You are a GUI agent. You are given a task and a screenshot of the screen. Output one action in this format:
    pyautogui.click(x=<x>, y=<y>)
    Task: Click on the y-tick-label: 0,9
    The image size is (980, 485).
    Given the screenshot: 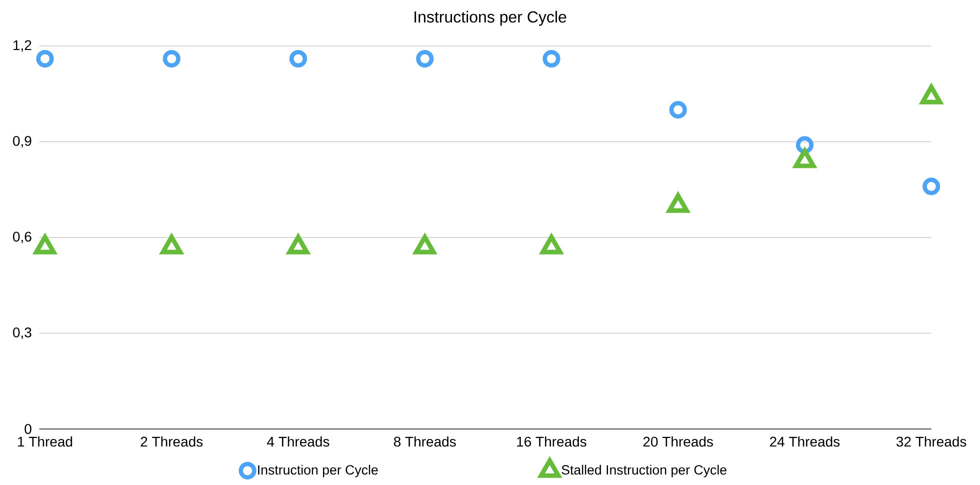 What is the action you would take?
    pyautogui.click(x=22, y=142)
    